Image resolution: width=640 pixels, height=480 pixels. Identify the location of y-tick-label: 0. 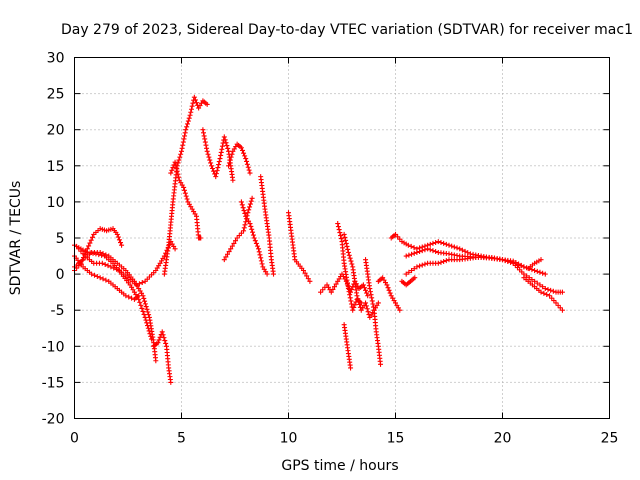
(60, 275).